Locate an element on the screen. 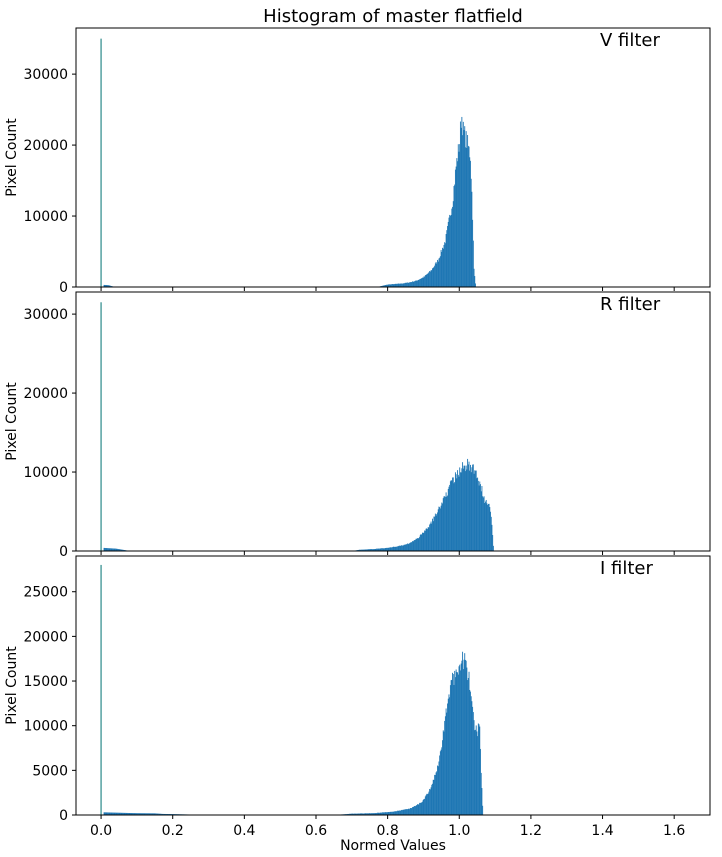  filter-label: I filter is located at coordinates (627, 568).